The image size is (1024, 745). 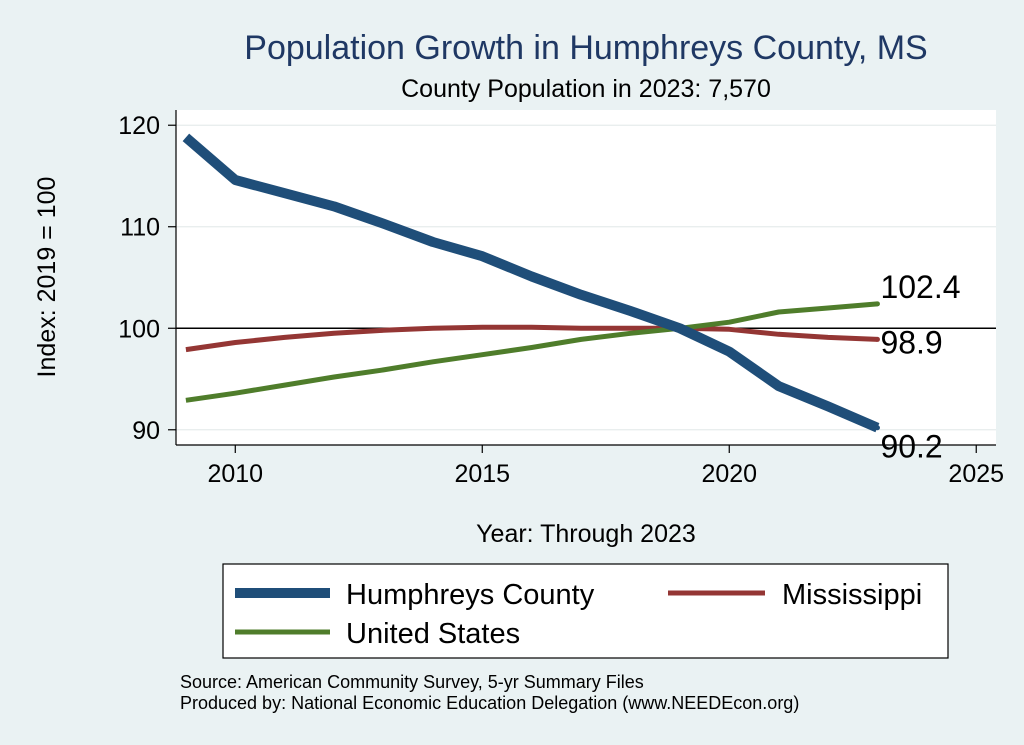 What do you see at coordinates (531, 338) in the screenshot?
I see `series-line-mississippi` at bounding box center [531, 338].